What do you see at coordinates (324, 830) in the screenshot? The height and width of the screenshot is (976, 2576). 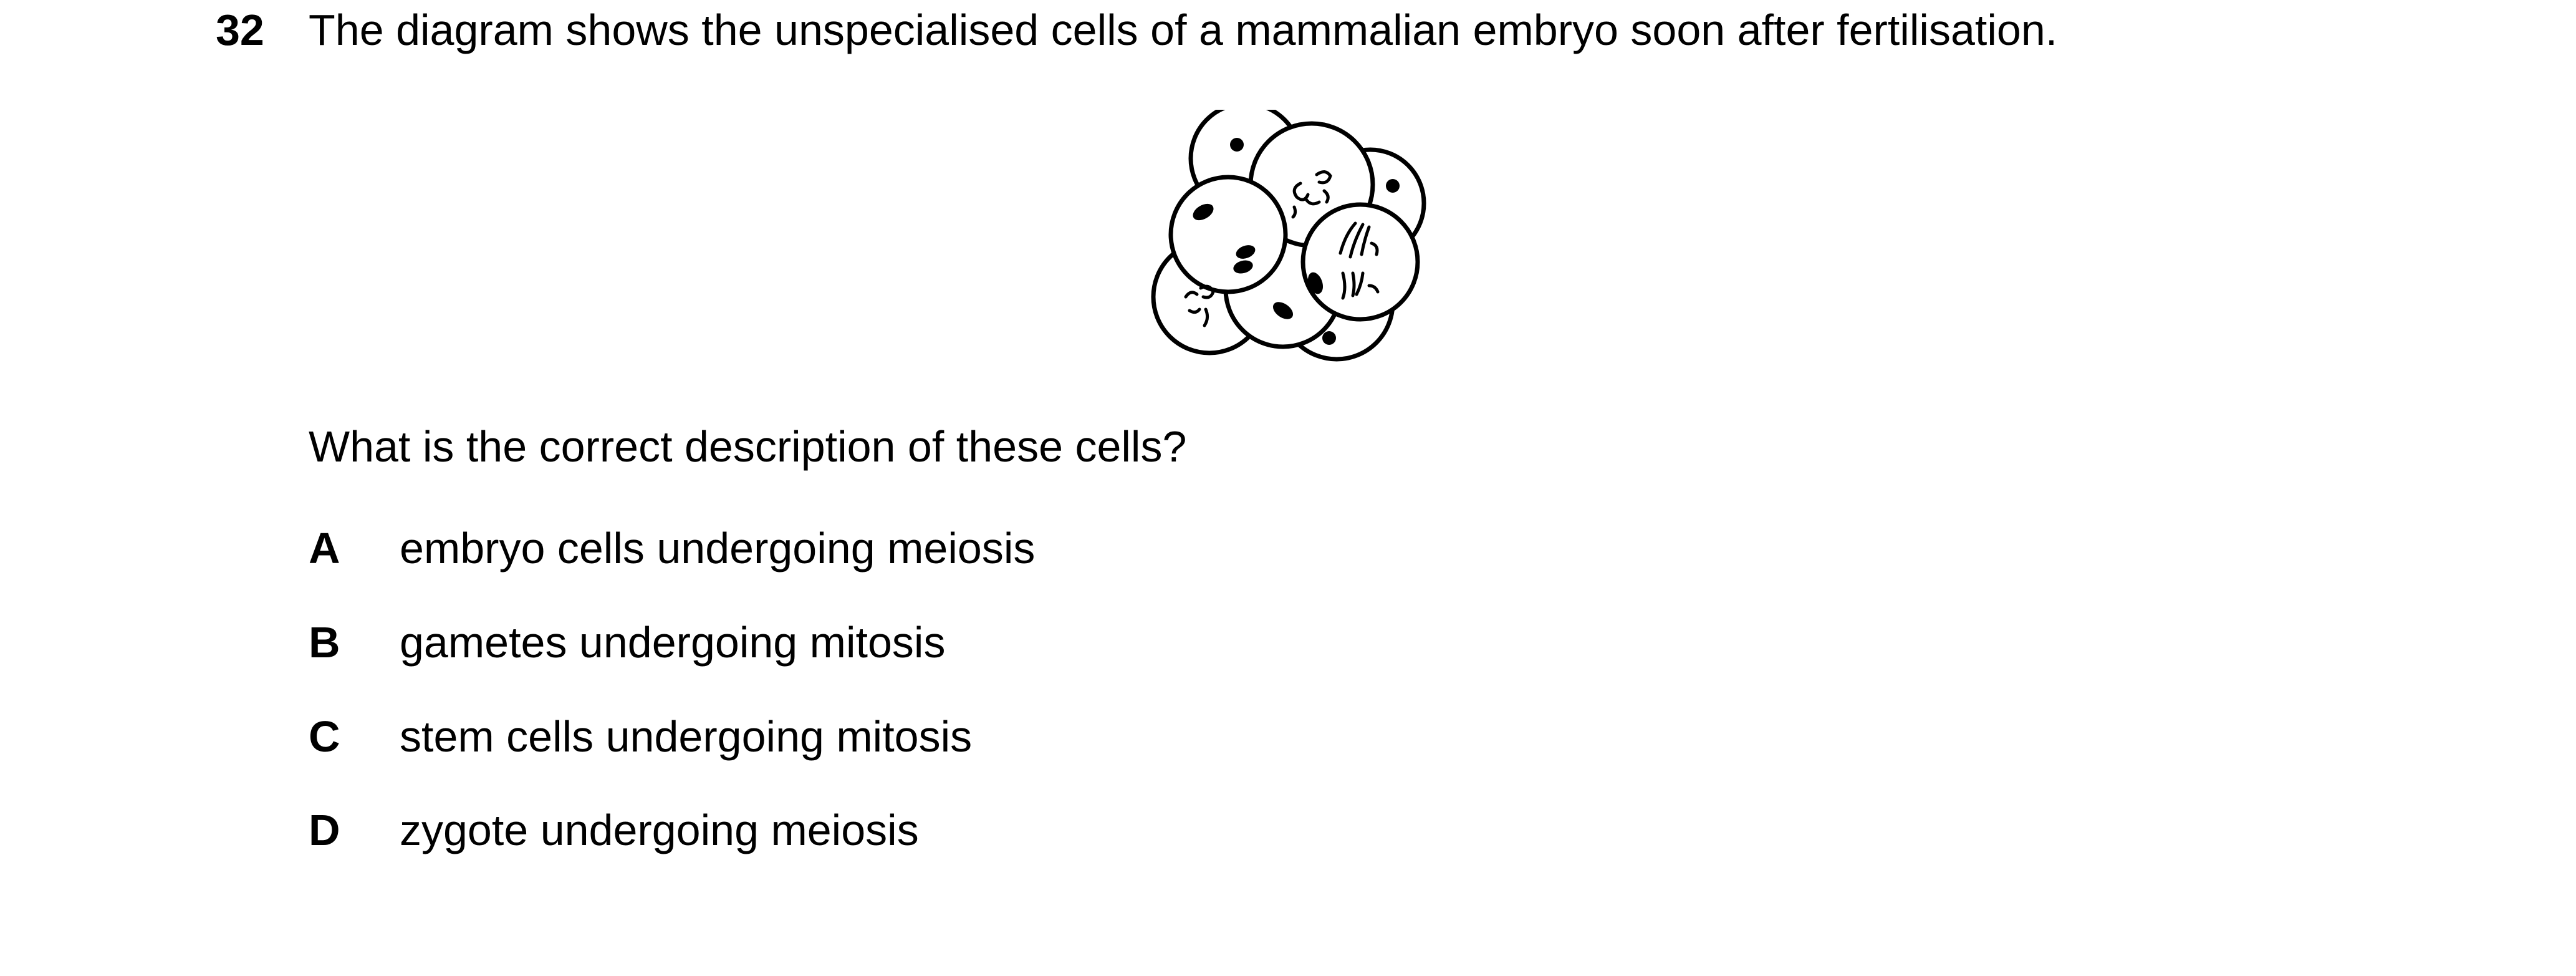 I see `option-letter: D` at bounding box center [324, 830].